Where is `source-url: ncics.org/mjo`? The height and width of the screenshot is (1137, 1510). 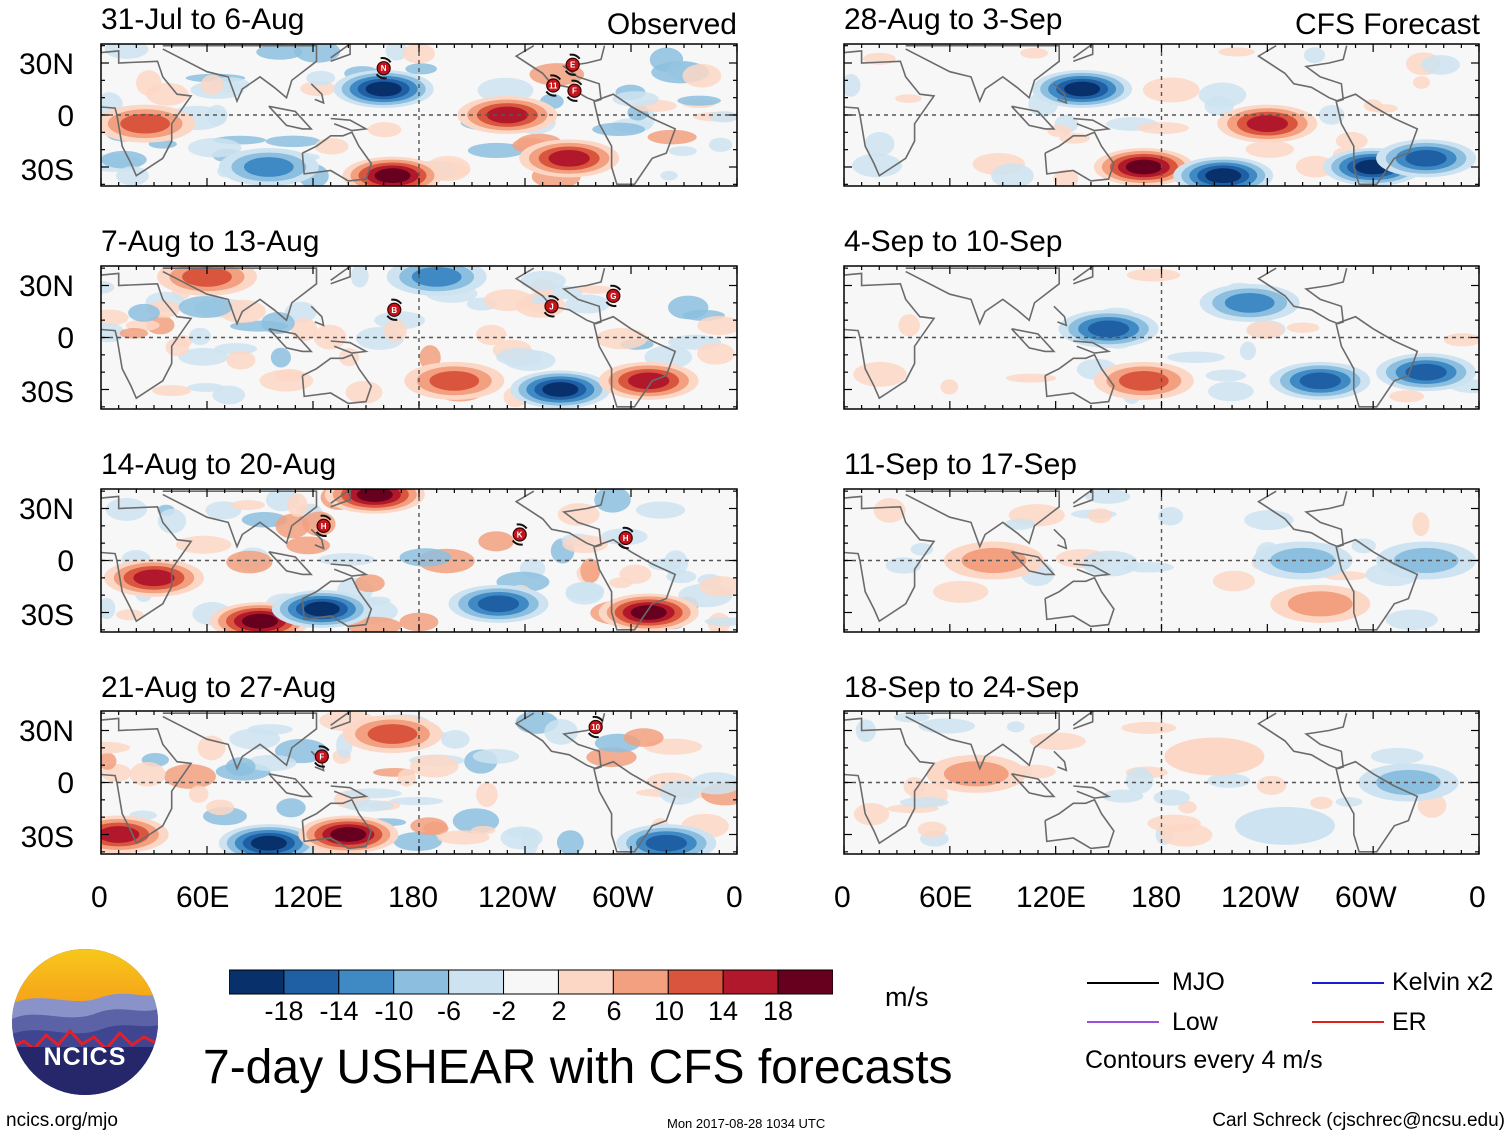
source-url: ncics.org/mjo is located at coordinates (62, 1120).